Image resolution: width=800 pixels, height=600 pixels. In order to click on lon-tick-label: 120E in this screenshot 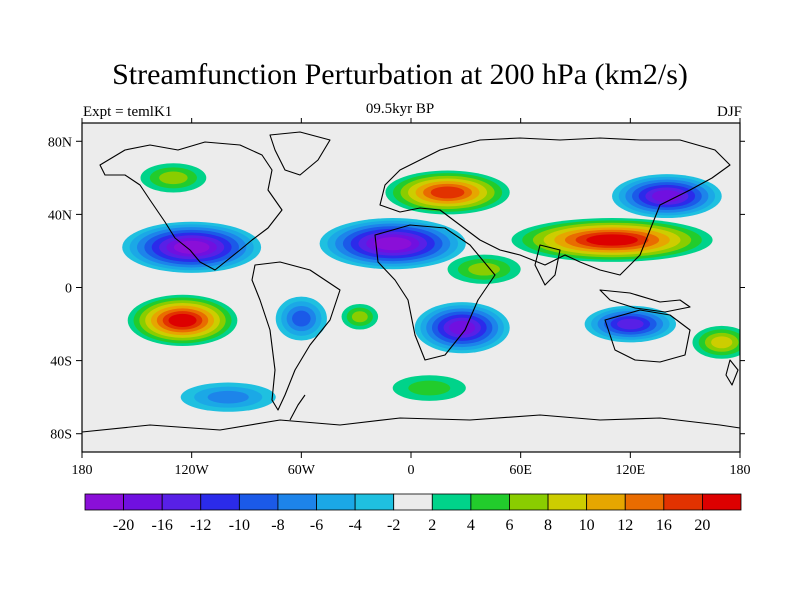, I will do `click(631, 470)`.